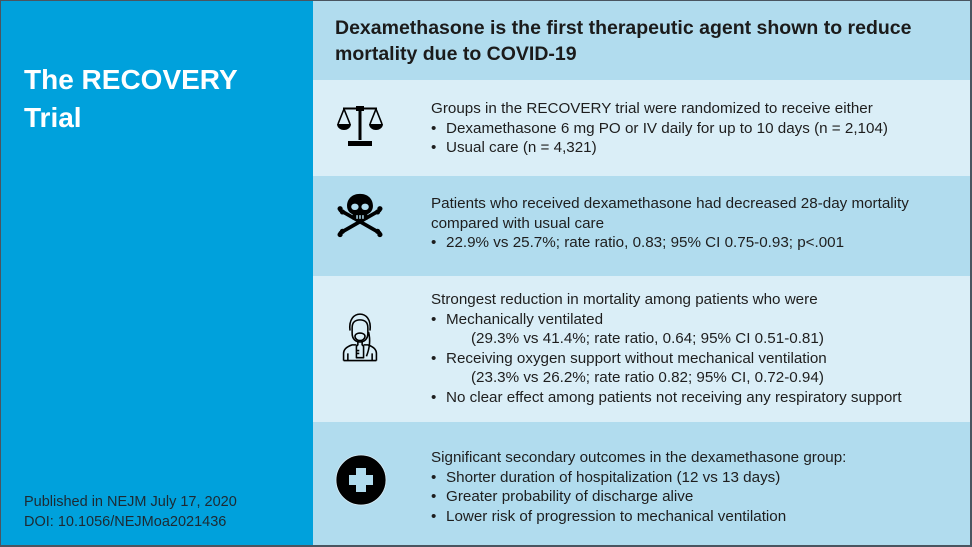  I want to click on ventilated-patient-icon, so click(360, 337).